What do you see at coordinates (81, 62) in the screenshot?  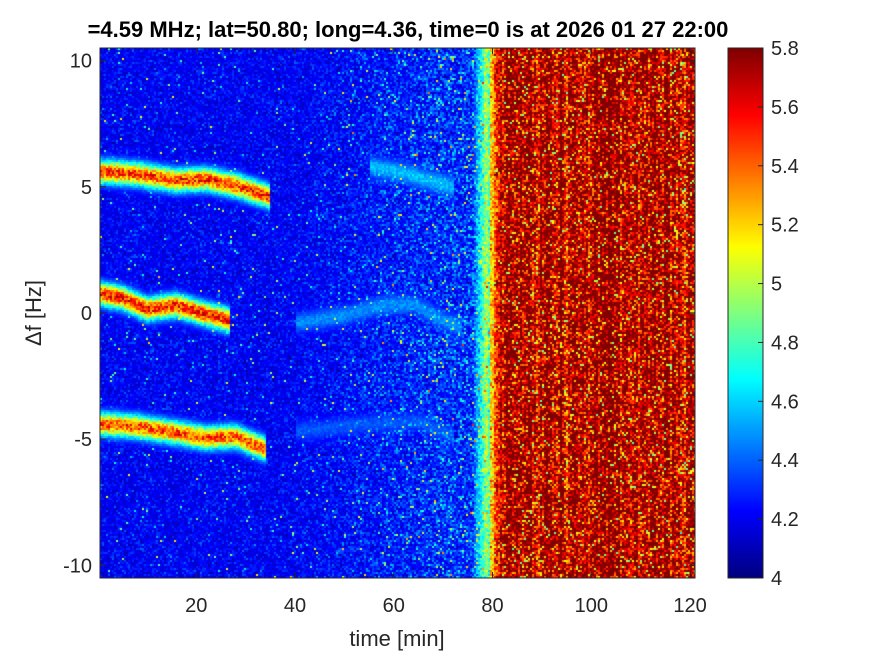 I see `y-tick-label: 10` at bounding box center [81, 62].